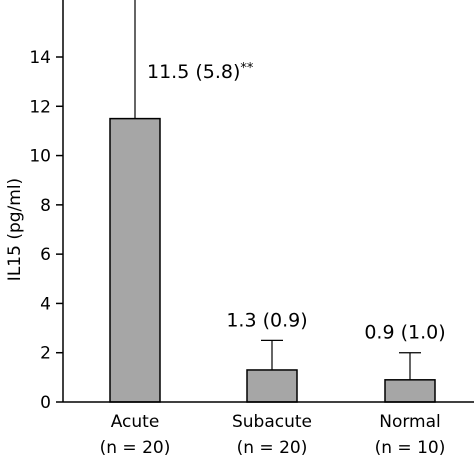  I want to click on y-tick-label: 6, so click(45, 255).